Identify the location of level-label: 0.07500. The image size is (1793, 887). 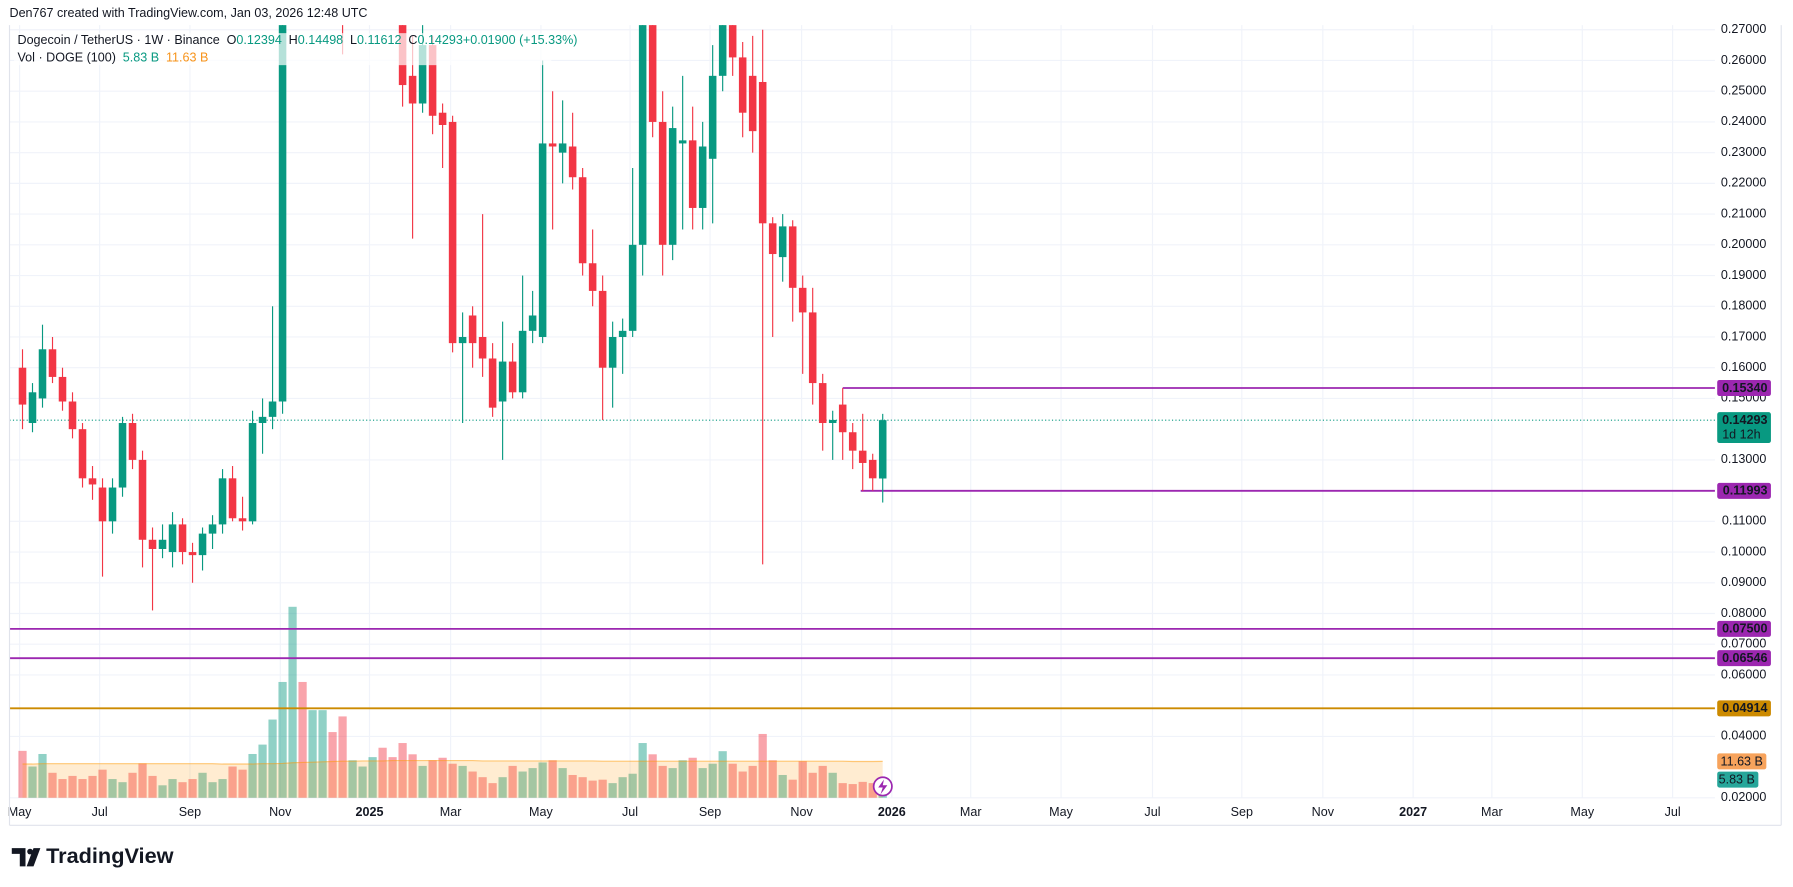
(1744, 629).